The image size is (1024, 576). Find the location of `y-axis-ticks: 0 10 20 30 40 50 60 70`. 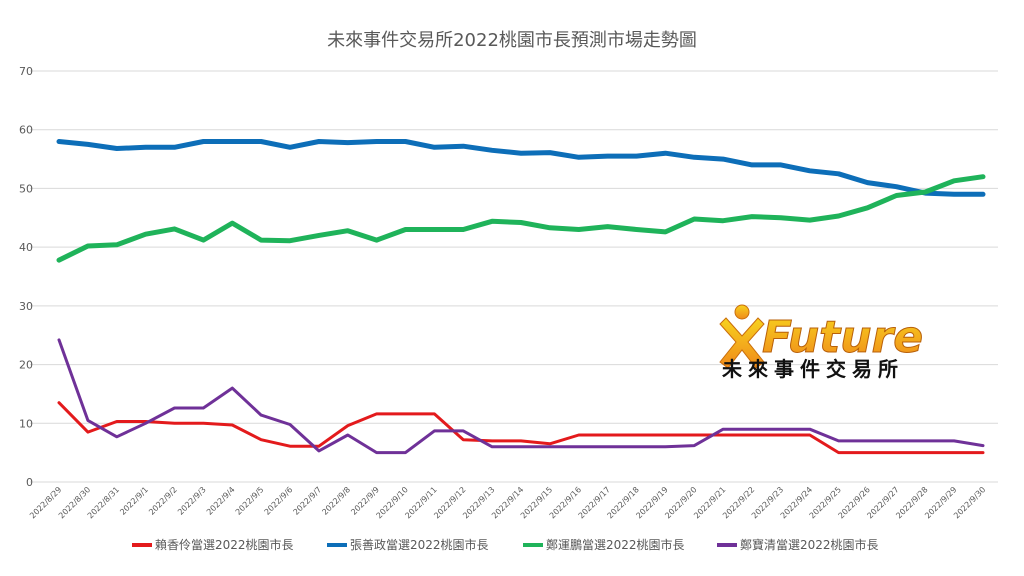

y-axis-ticks: 0 10 20 30 40 50 60 70 is located at coordinates (26, 277).